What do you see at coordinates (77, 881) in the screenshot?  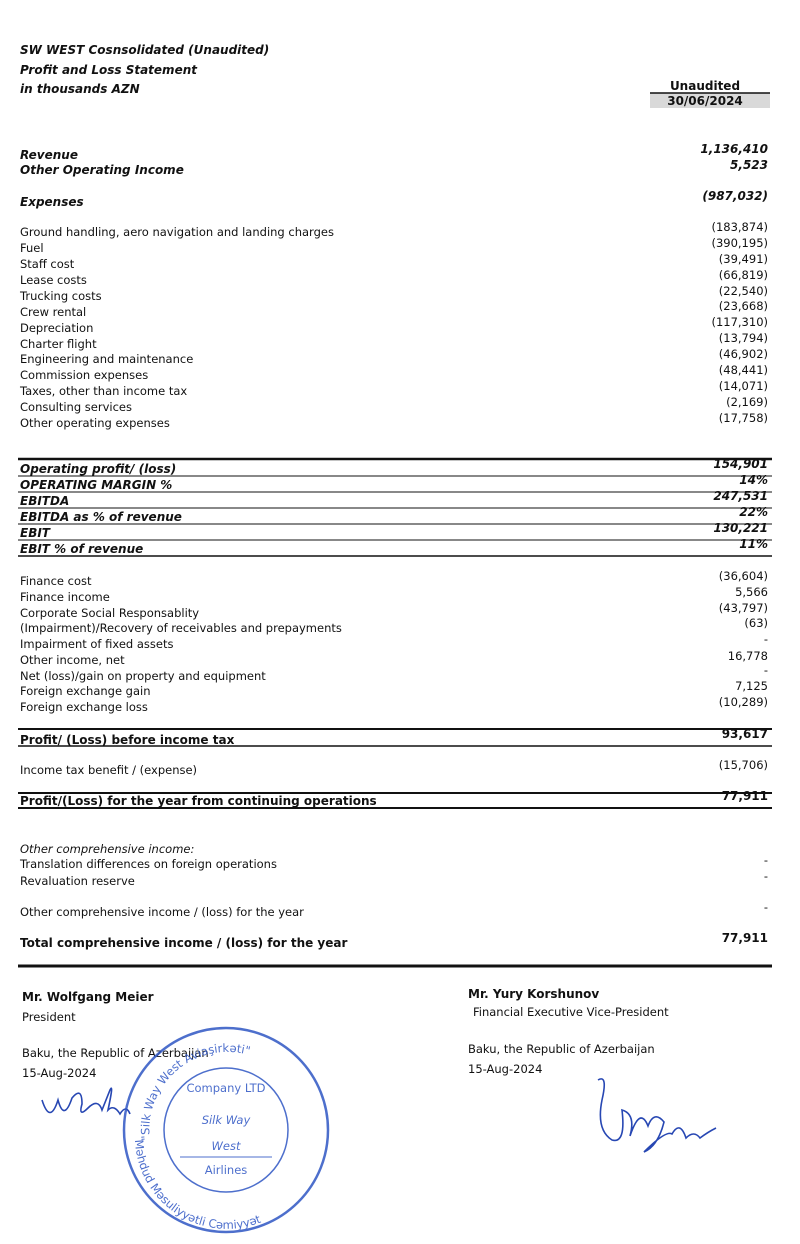 I see `row-label: Revaluation reserve` at bounding box center [77, 881].